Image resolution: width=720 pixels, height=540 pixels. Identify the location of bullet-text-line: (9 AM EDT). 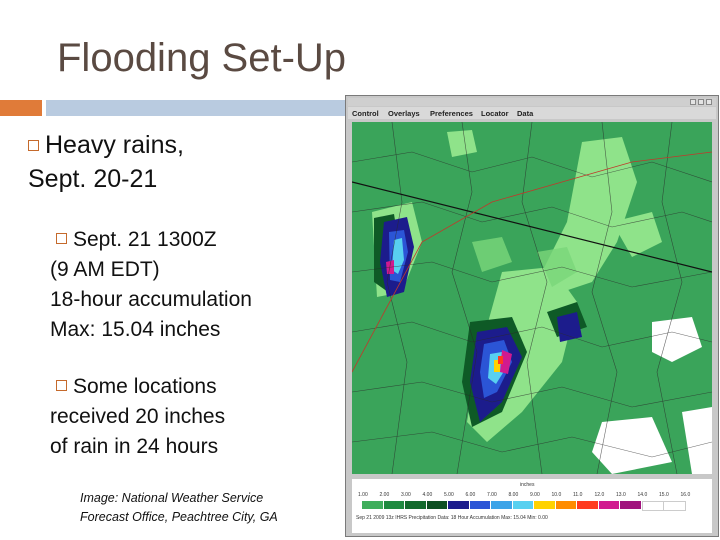
(105, 269).